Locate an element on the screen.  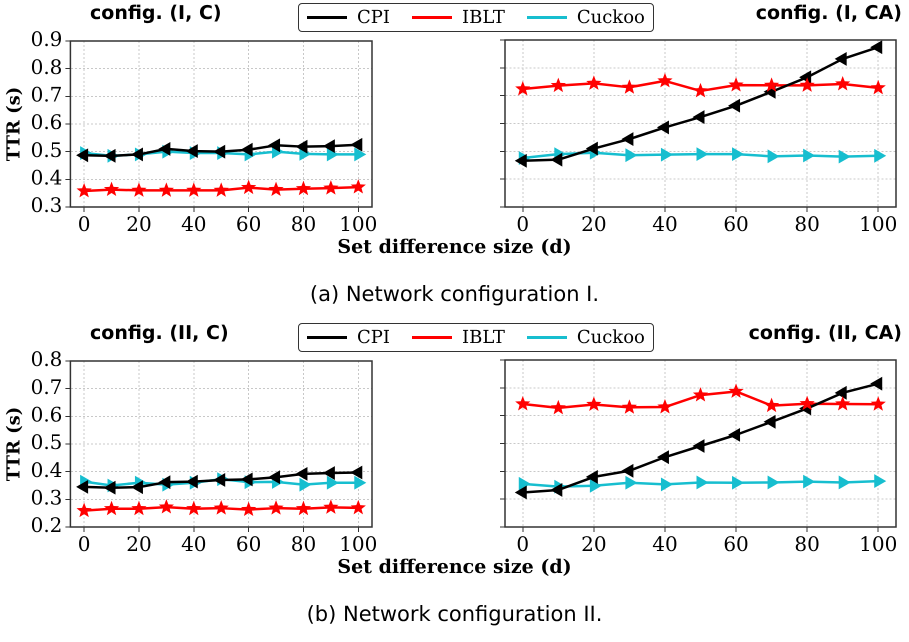
text: (b) Network configuration II. is located at coordinates (455, 614).